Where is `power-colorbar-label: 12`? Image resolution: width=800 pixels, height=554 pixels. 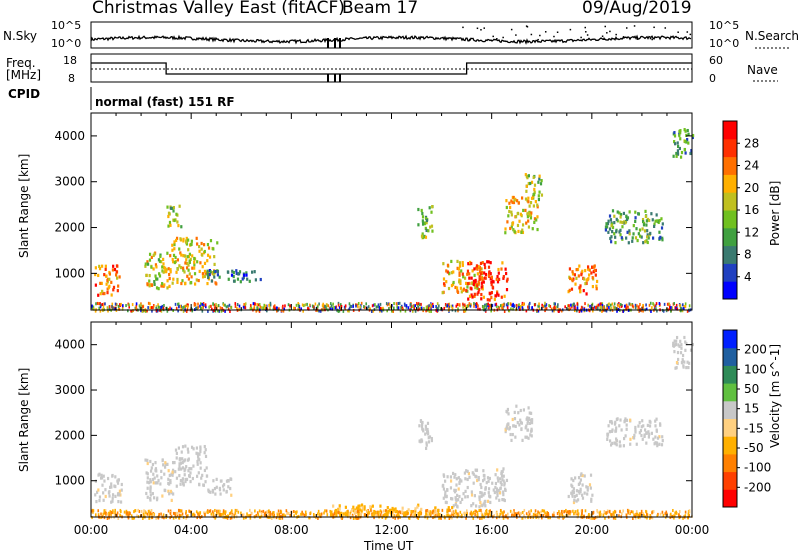 power-colorbar-label: 12 is located at coordinates (751, 232).